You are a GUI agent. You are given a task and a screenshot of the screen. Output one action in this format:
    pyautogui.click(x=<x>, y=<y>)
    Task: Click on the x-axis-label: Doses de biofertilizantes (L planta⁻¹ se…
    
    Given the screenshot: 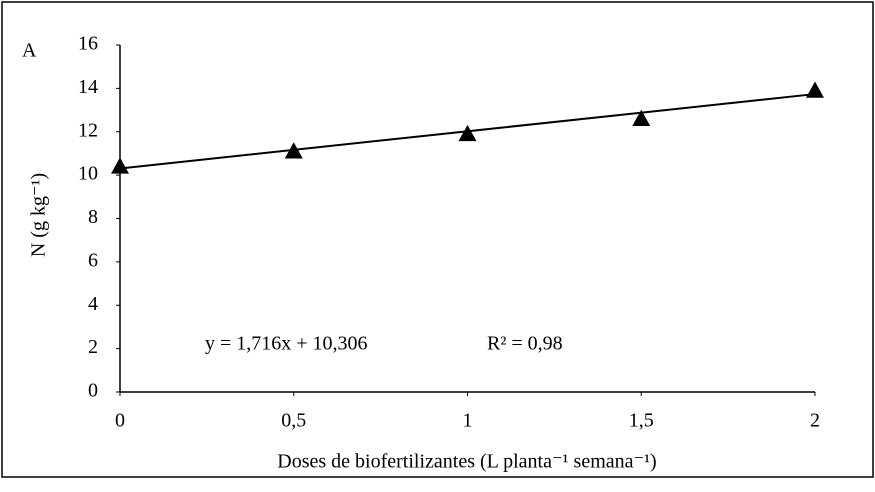 What is the action you would take?
    pyautogui.click(x=466, y=462)
    